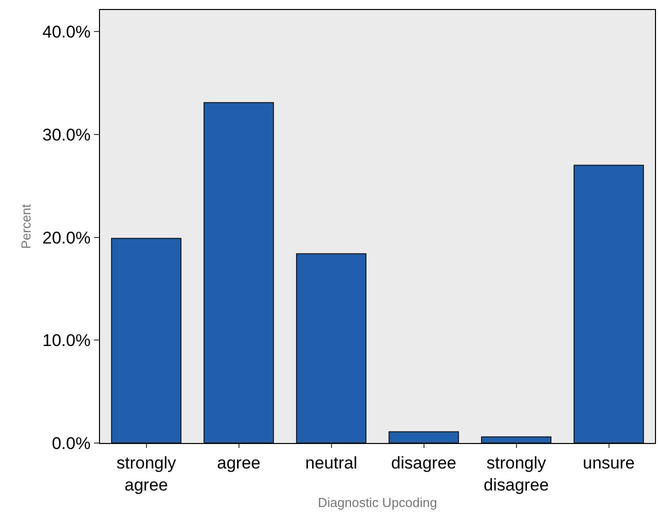 Image resolution: width=659 pixels, height=519 pixels. I want to click on x-tick-label: unsure, so click(608, 462).